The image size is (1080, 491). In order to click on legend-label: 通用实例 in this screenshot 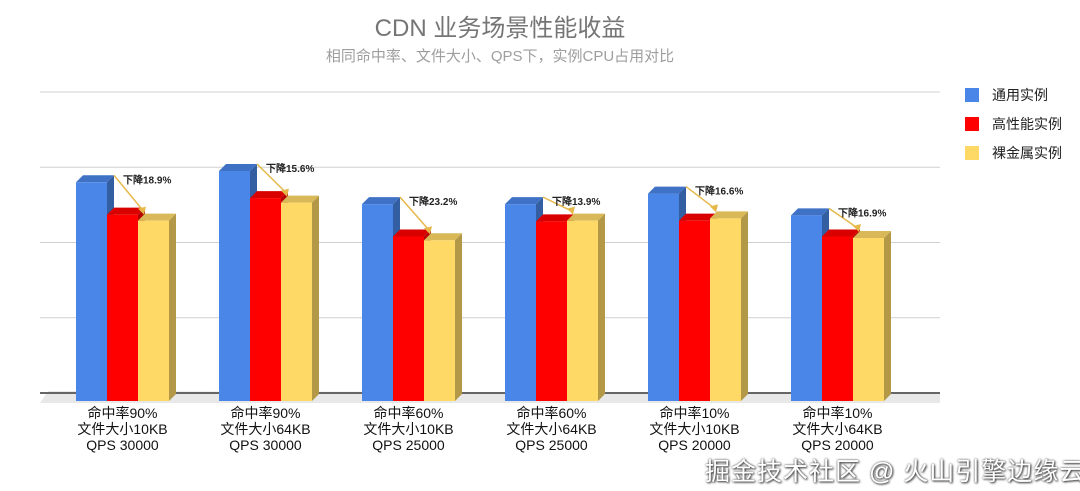, I will do `click(1020, 94)`.